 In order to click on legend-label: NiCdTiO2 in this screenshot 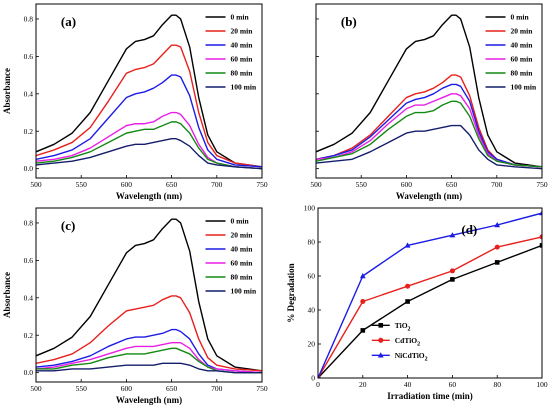, I will do `click(411, 357)`.